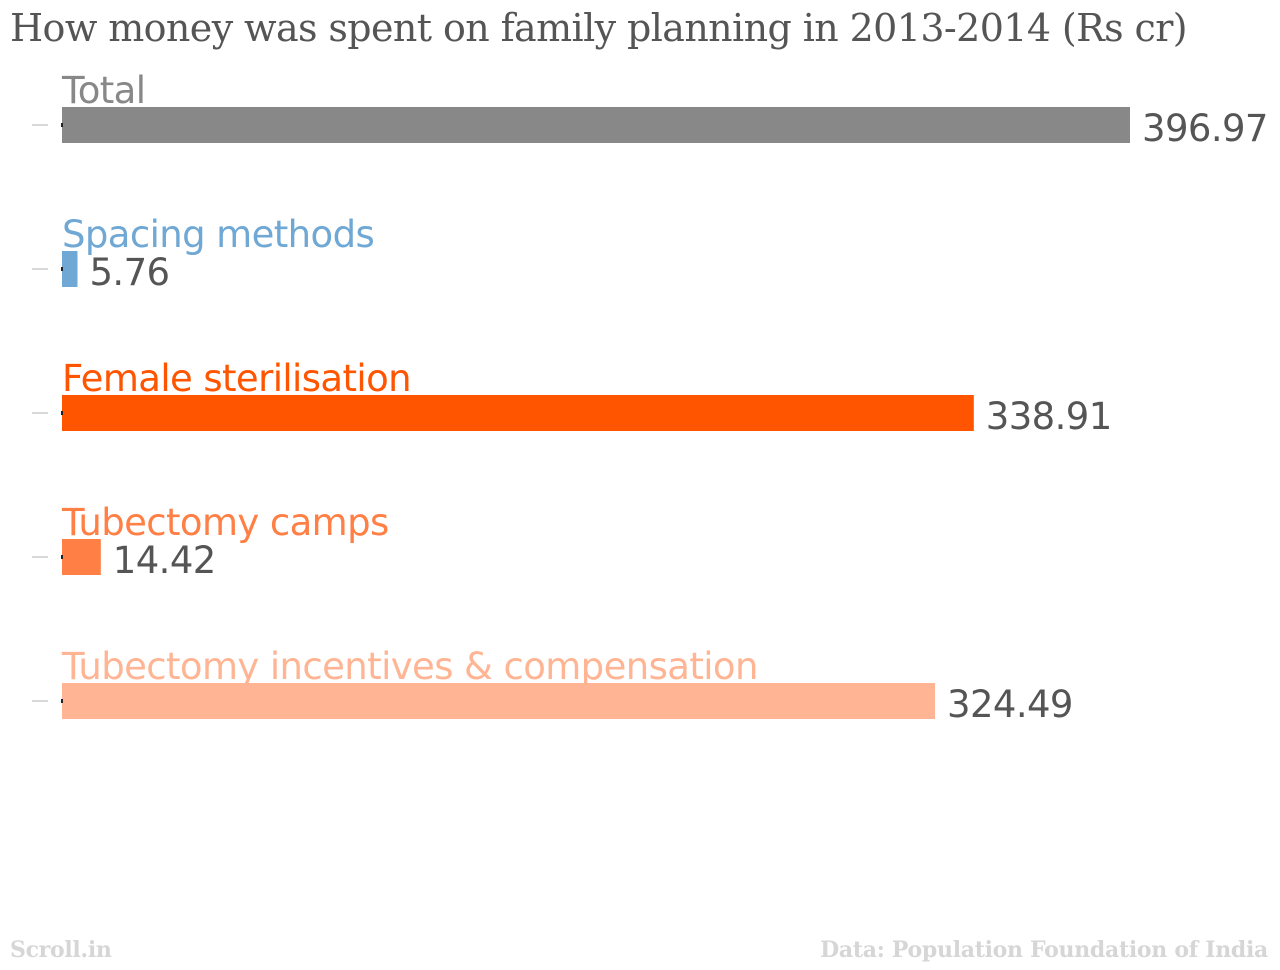 This screenshot has height=970, width=1280. Describe the element at coordinates (409, 666) in the screenshot. I see `category-label: Tubectomy incentives & compensation` at that location.